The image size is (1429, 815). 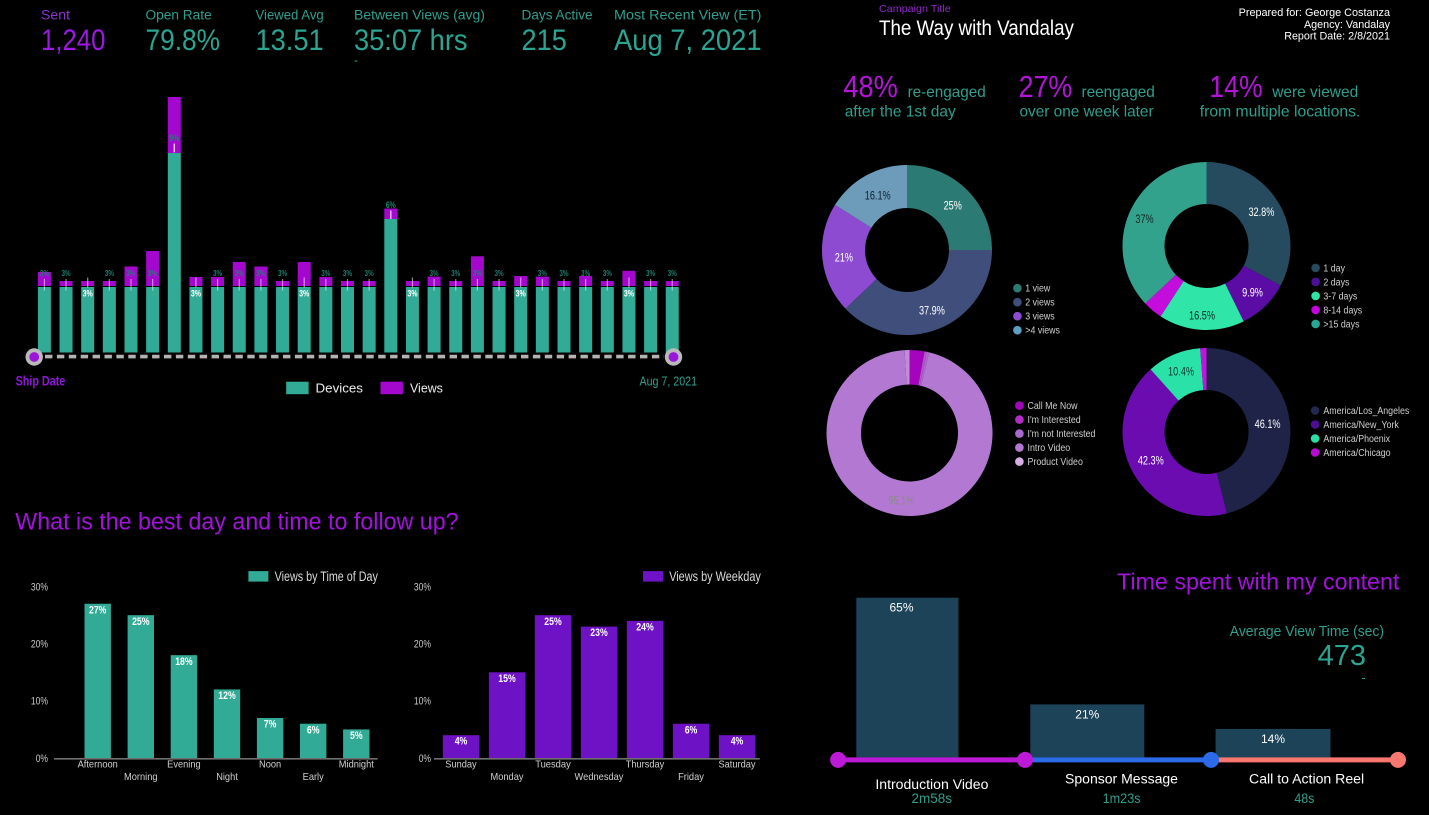 I want to click on svg-text: Report Date: 2/8/2021, so click(x=1337, y=37).